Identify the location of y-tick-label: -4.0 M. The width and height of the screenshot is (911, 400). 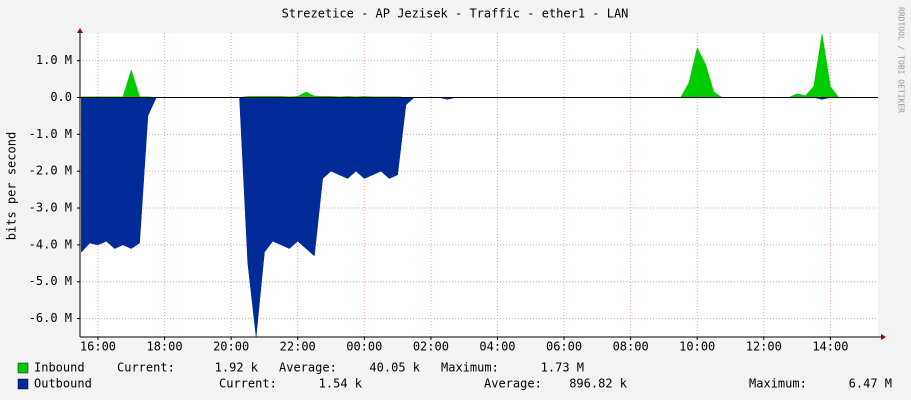
(50, 244).